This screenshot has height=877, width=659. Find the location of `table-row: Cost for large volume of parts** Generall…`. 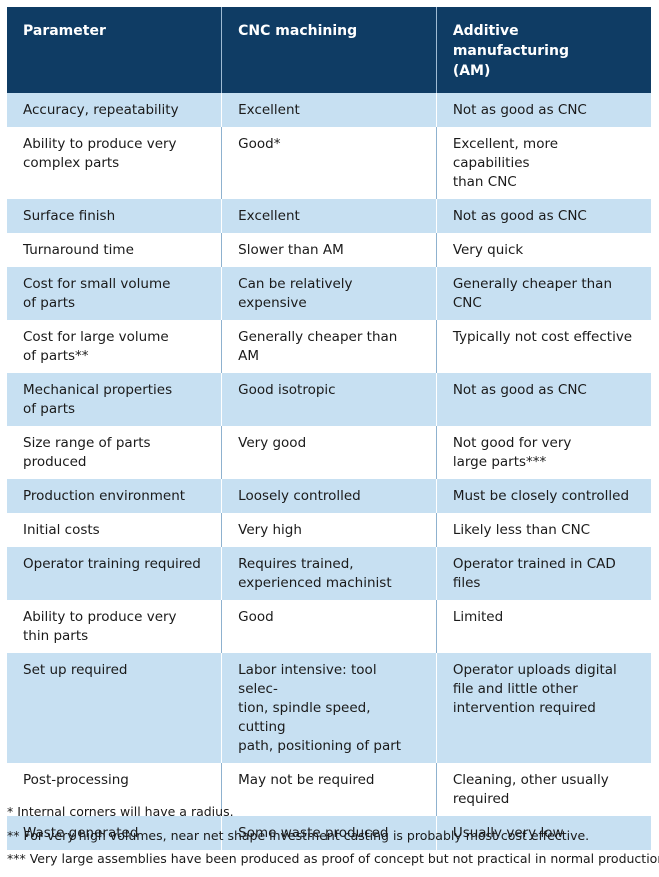

table-row: Cost for large volume of parts** Generall… is located at coordinates (329, 346).